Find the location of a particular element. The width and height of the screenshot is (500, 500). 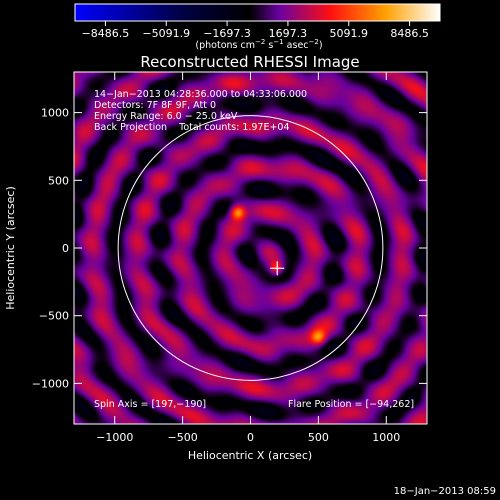

flare-position-label: Flare Position = [−94,262] is located at coordinates (351, 404).